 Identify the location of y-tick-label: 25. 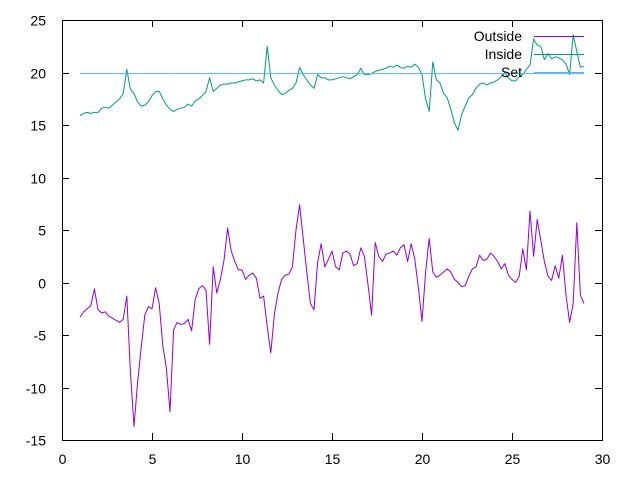
(38, 21).